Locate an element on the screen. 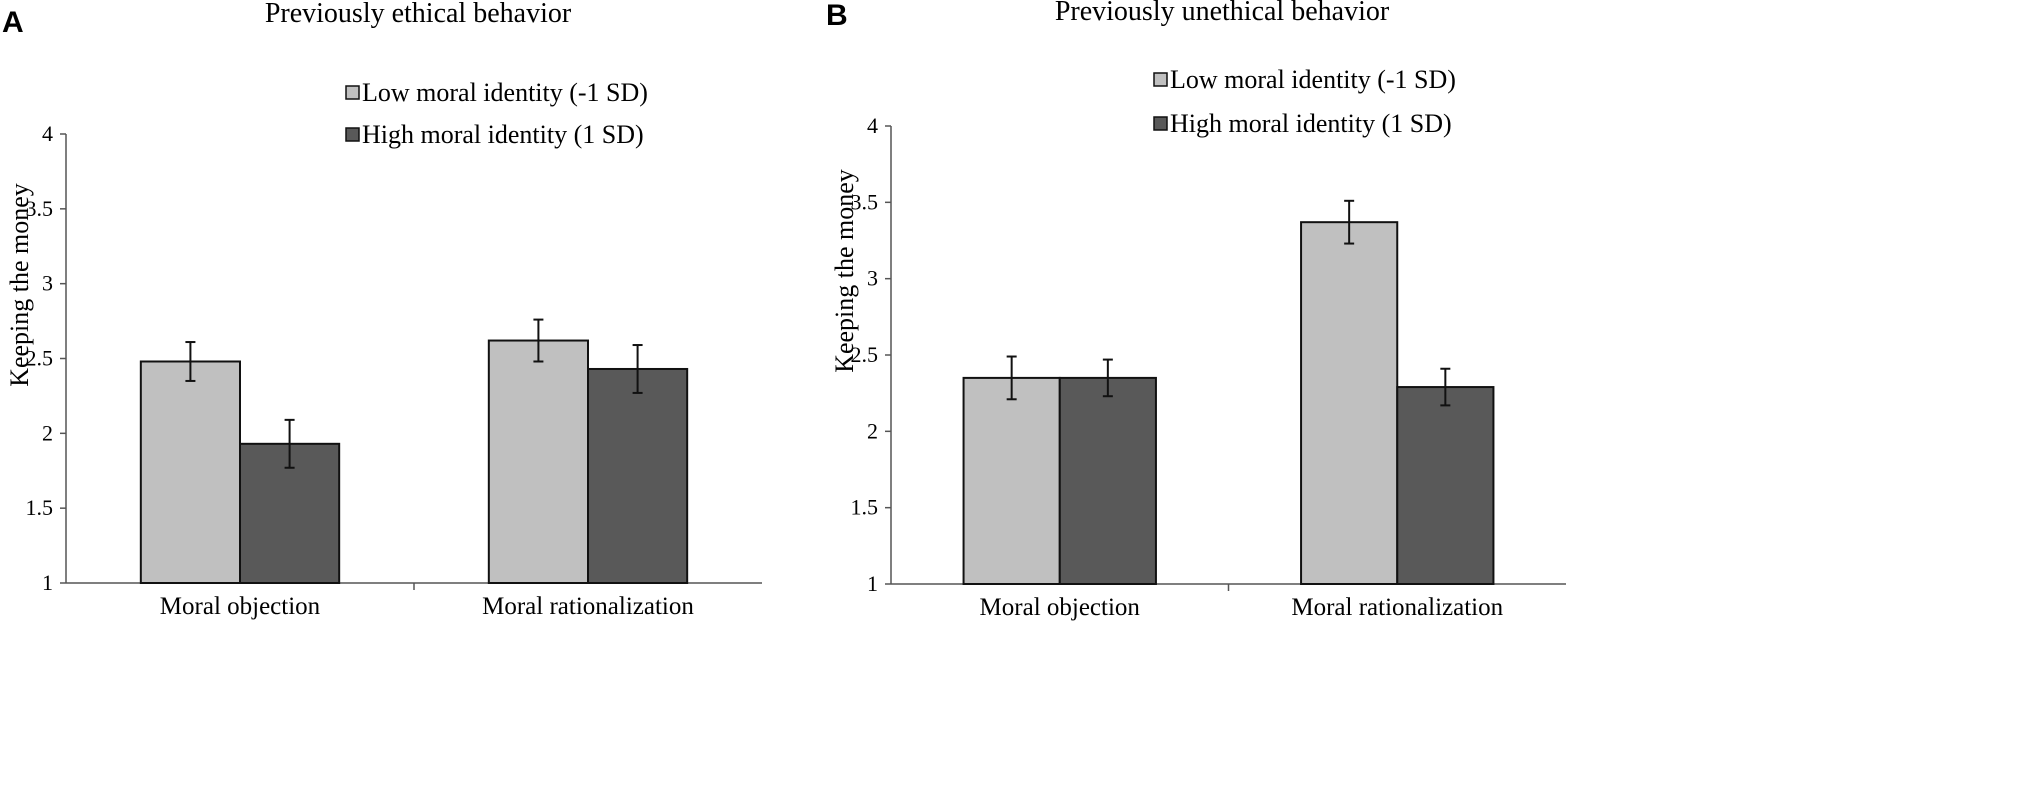 The height and width of the screenshot is (805, 2022). panel-b-y-tick-label: 4 is located at coordinates (872, 125).